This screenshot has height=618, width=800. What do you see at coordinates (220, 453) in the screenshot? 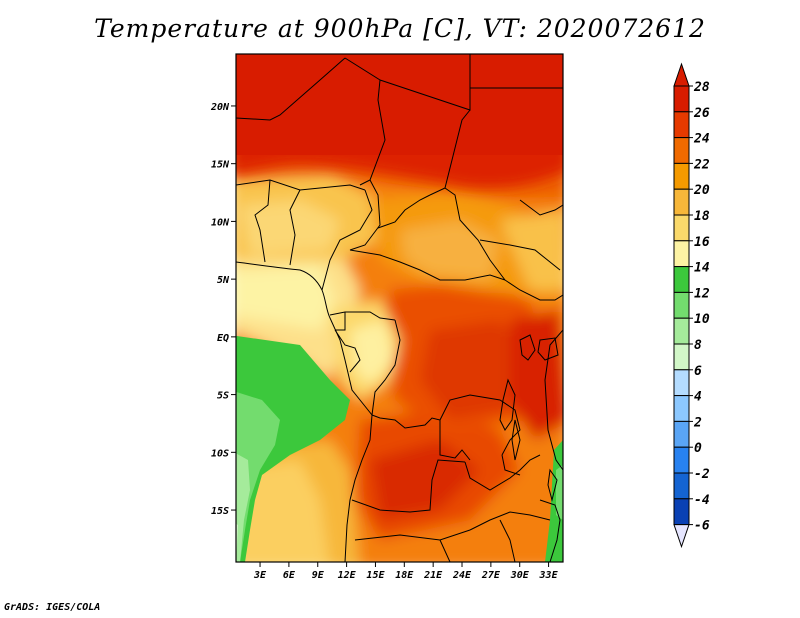
I see `lat-label: 10S` at bounding box center [220, 453].